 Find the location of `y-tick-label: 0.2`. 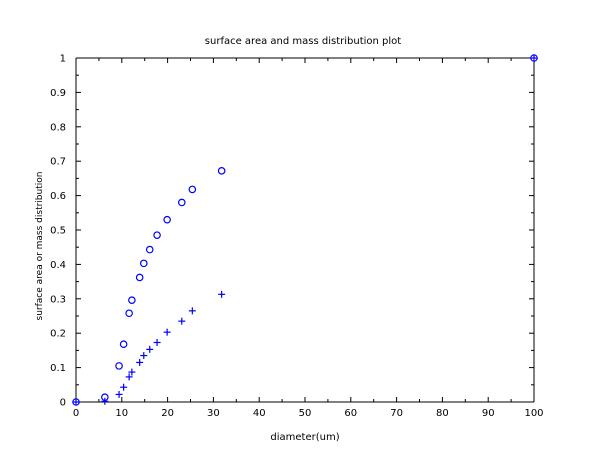

y-tick-label: 0.2 is located at coordinates (58, 334).